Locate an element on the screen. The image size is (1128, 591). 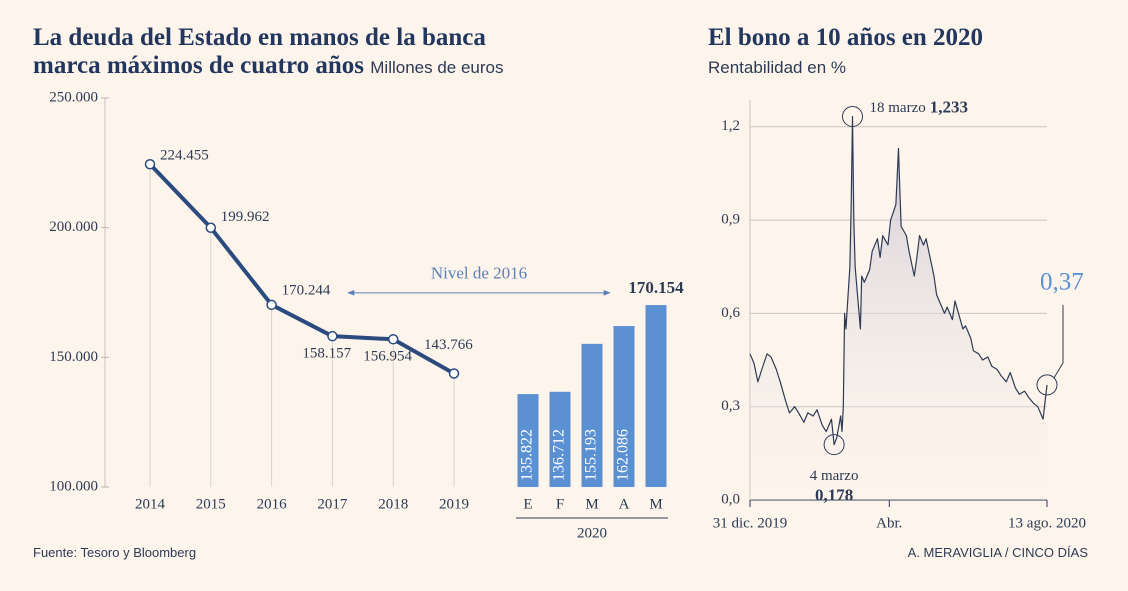
x-tick-label: E is located at coordinates (527, 504).